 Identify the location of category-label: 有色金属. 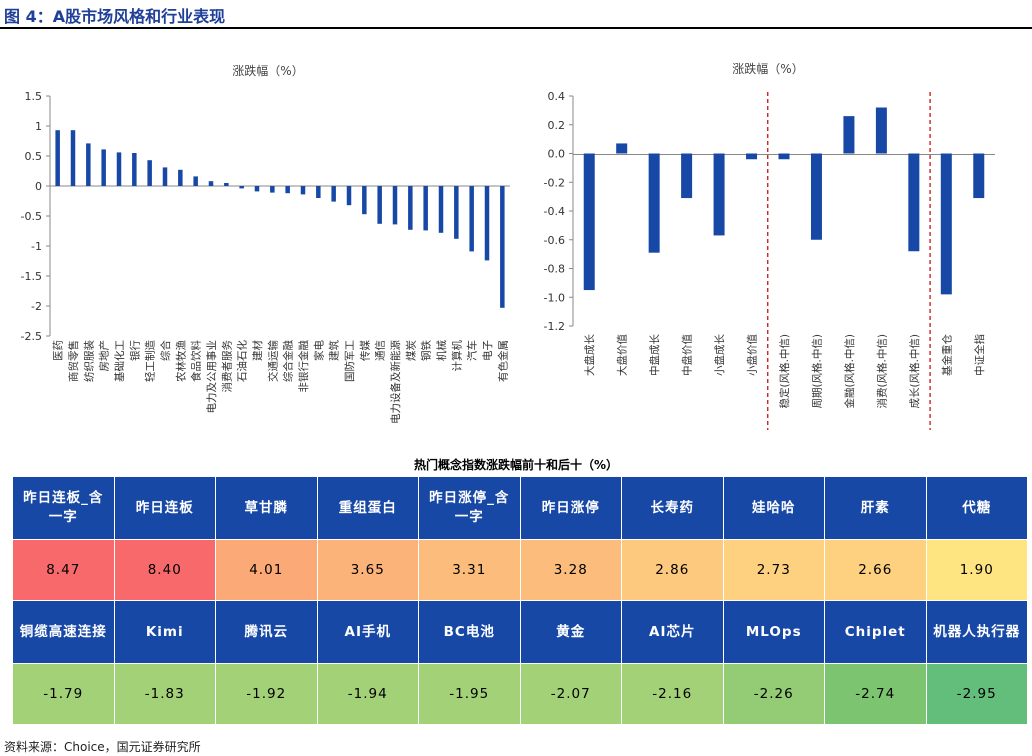
(502, 361).